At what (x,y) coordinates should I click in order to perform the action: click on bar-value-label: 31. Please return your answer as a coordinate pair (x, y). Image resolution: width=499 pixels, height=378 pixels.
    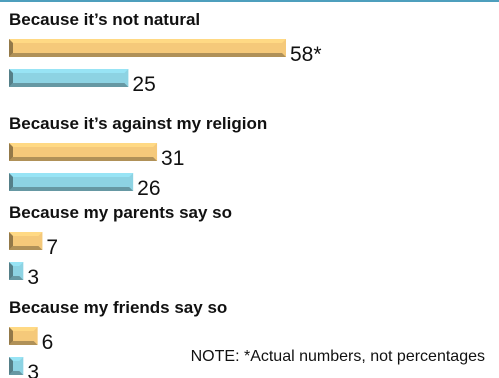
    Looking at the image, I should click on (172, 158).